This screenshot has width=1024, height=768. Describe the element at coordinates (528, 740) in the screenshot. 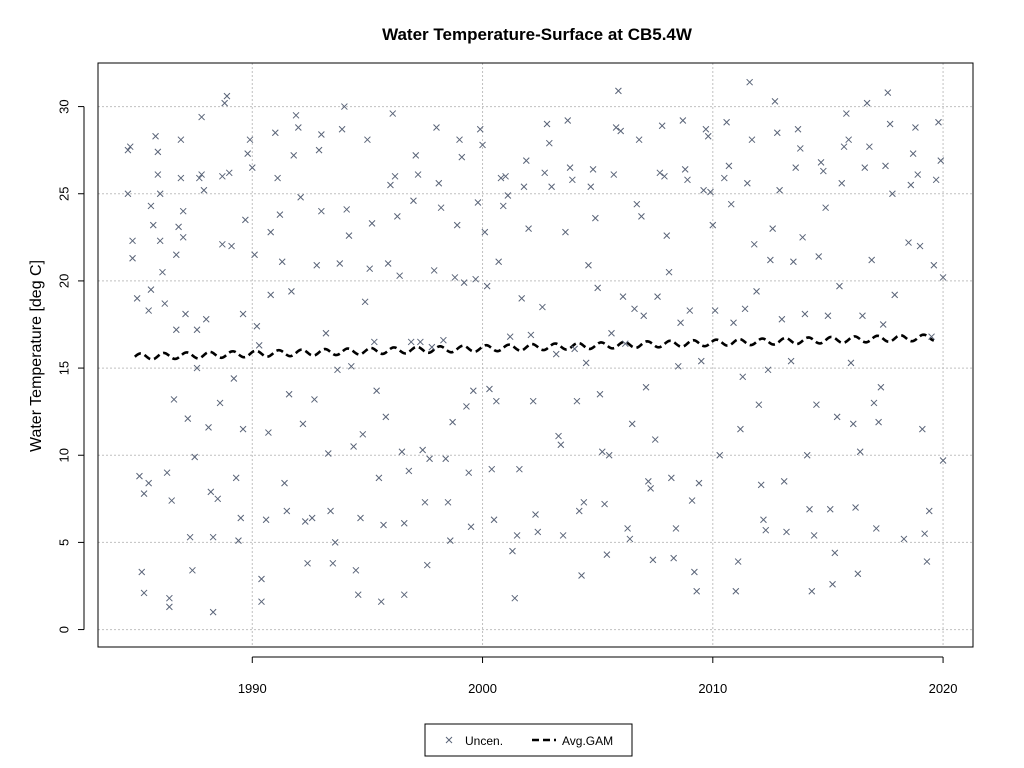

I see `legend-box` at that location.